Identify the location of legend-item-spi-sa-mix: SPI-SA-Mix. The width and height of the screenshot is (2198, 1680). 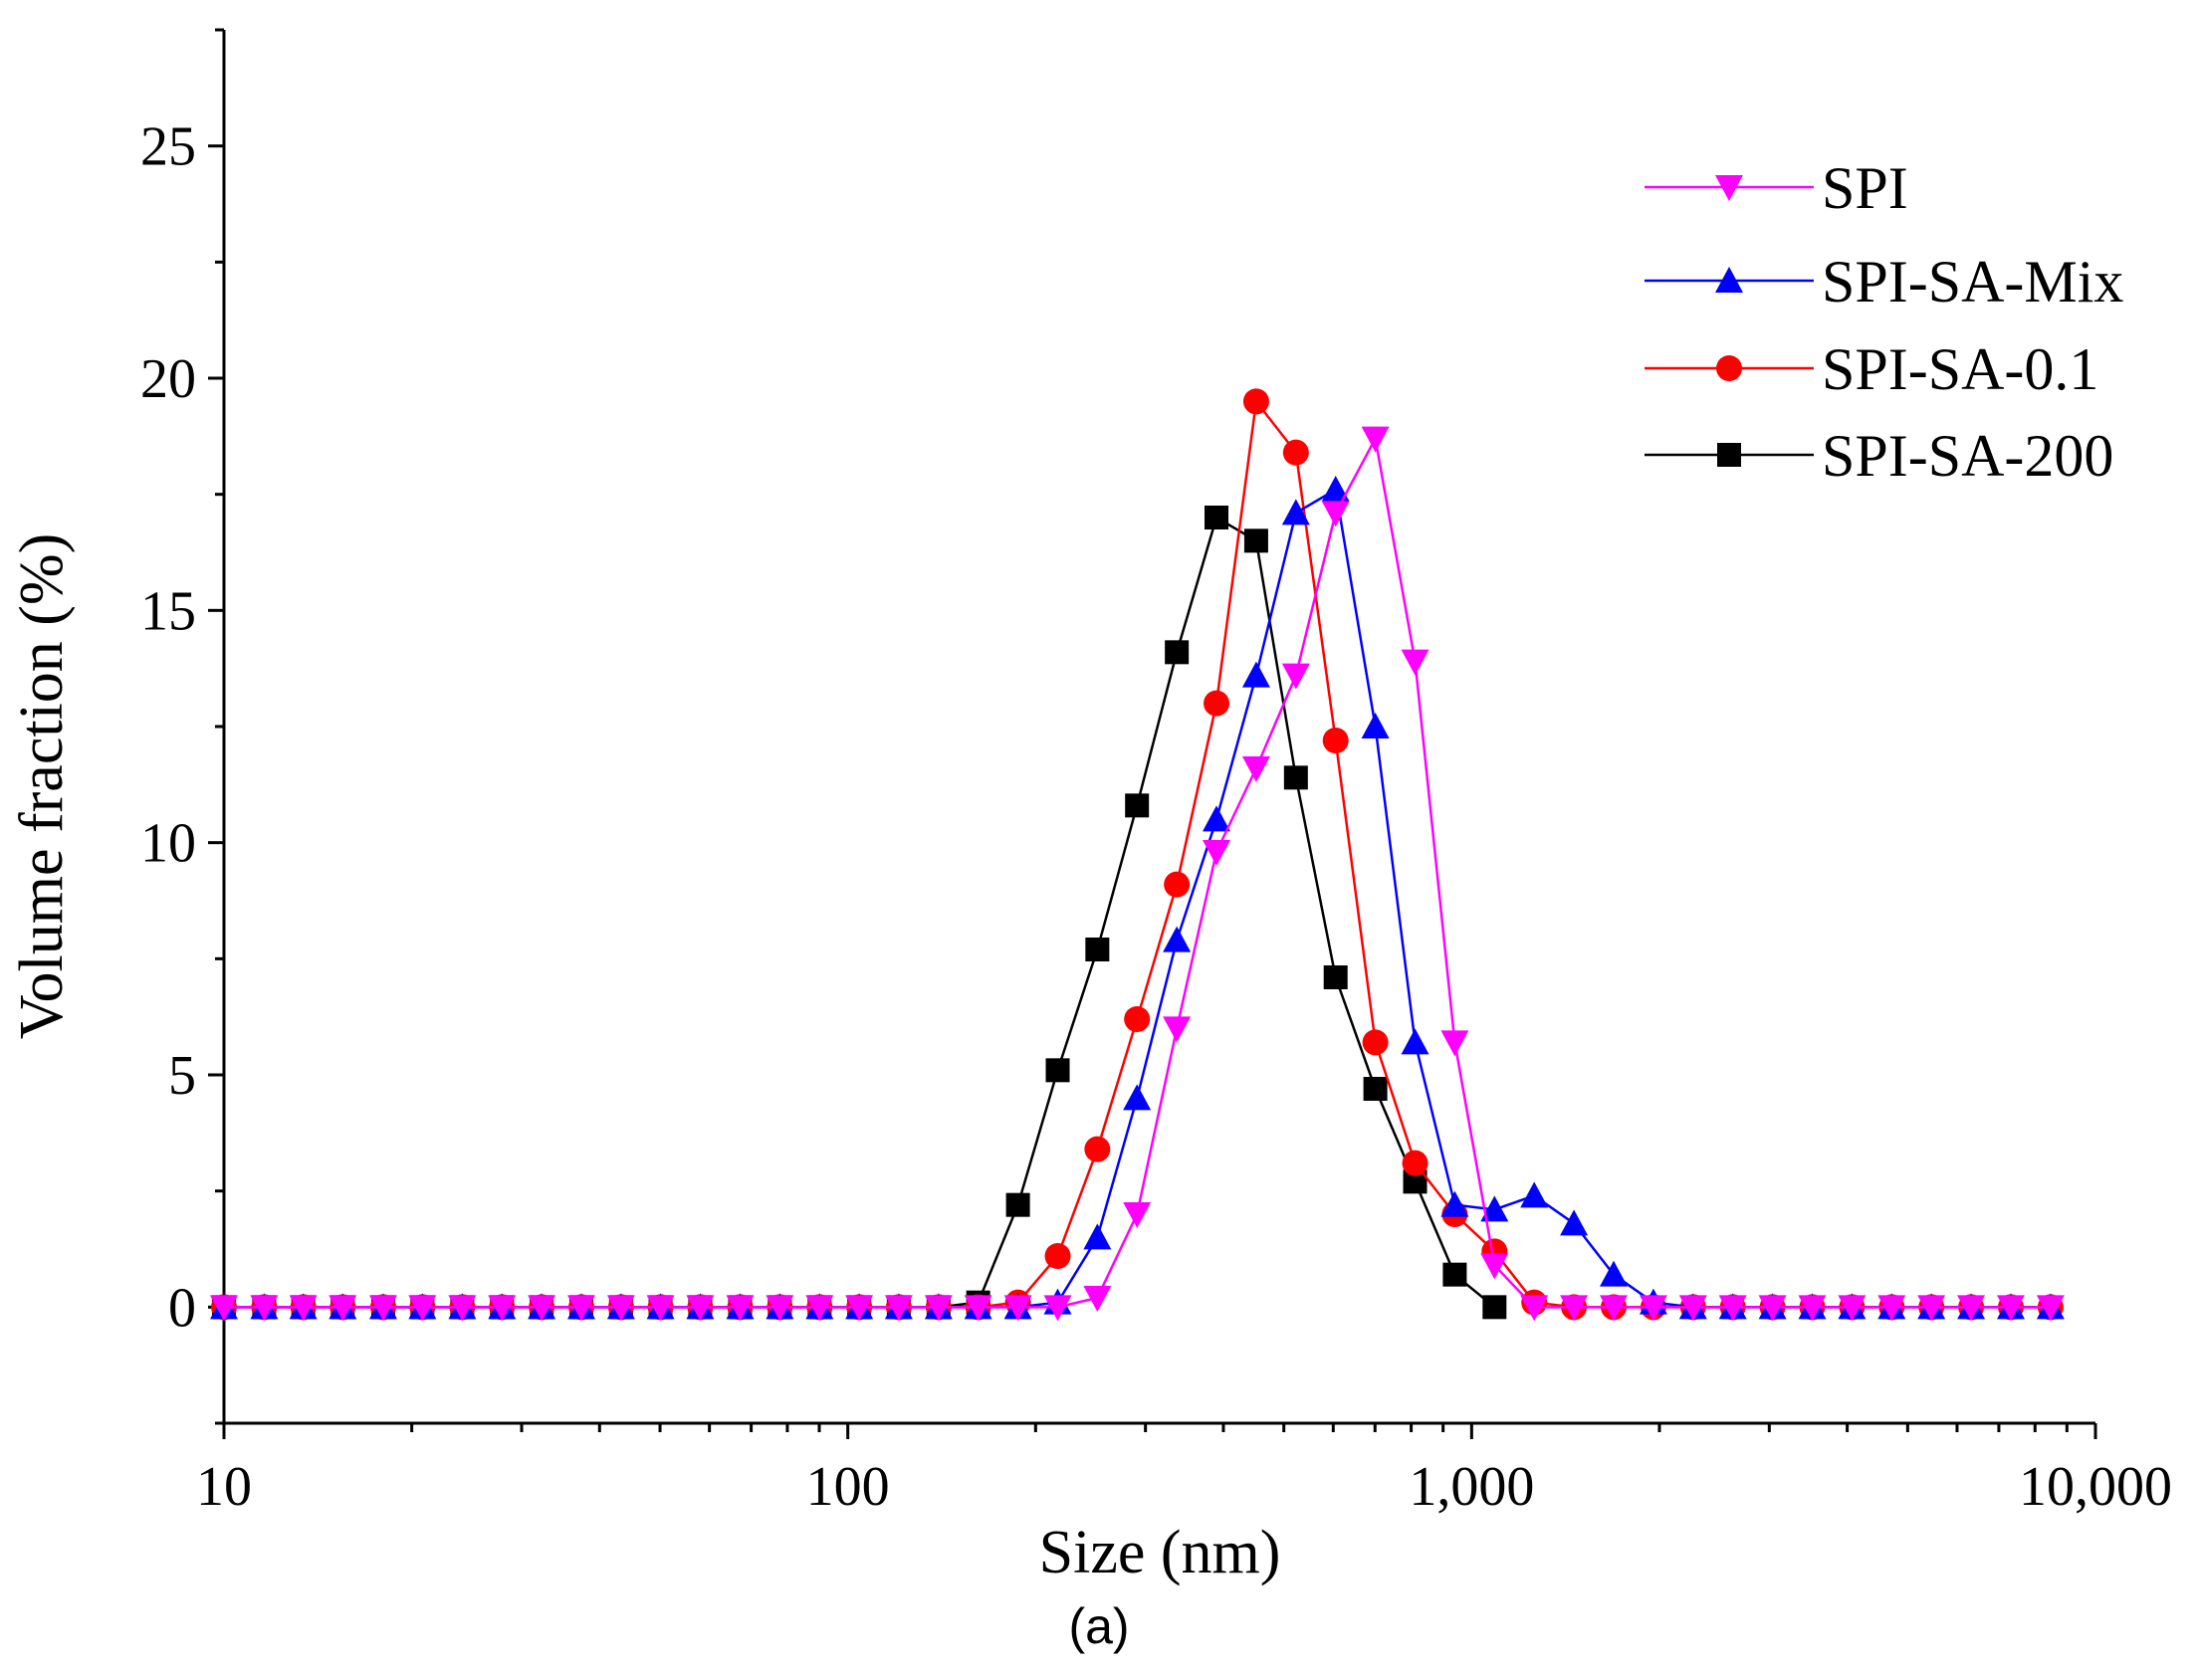
(1884, 282).